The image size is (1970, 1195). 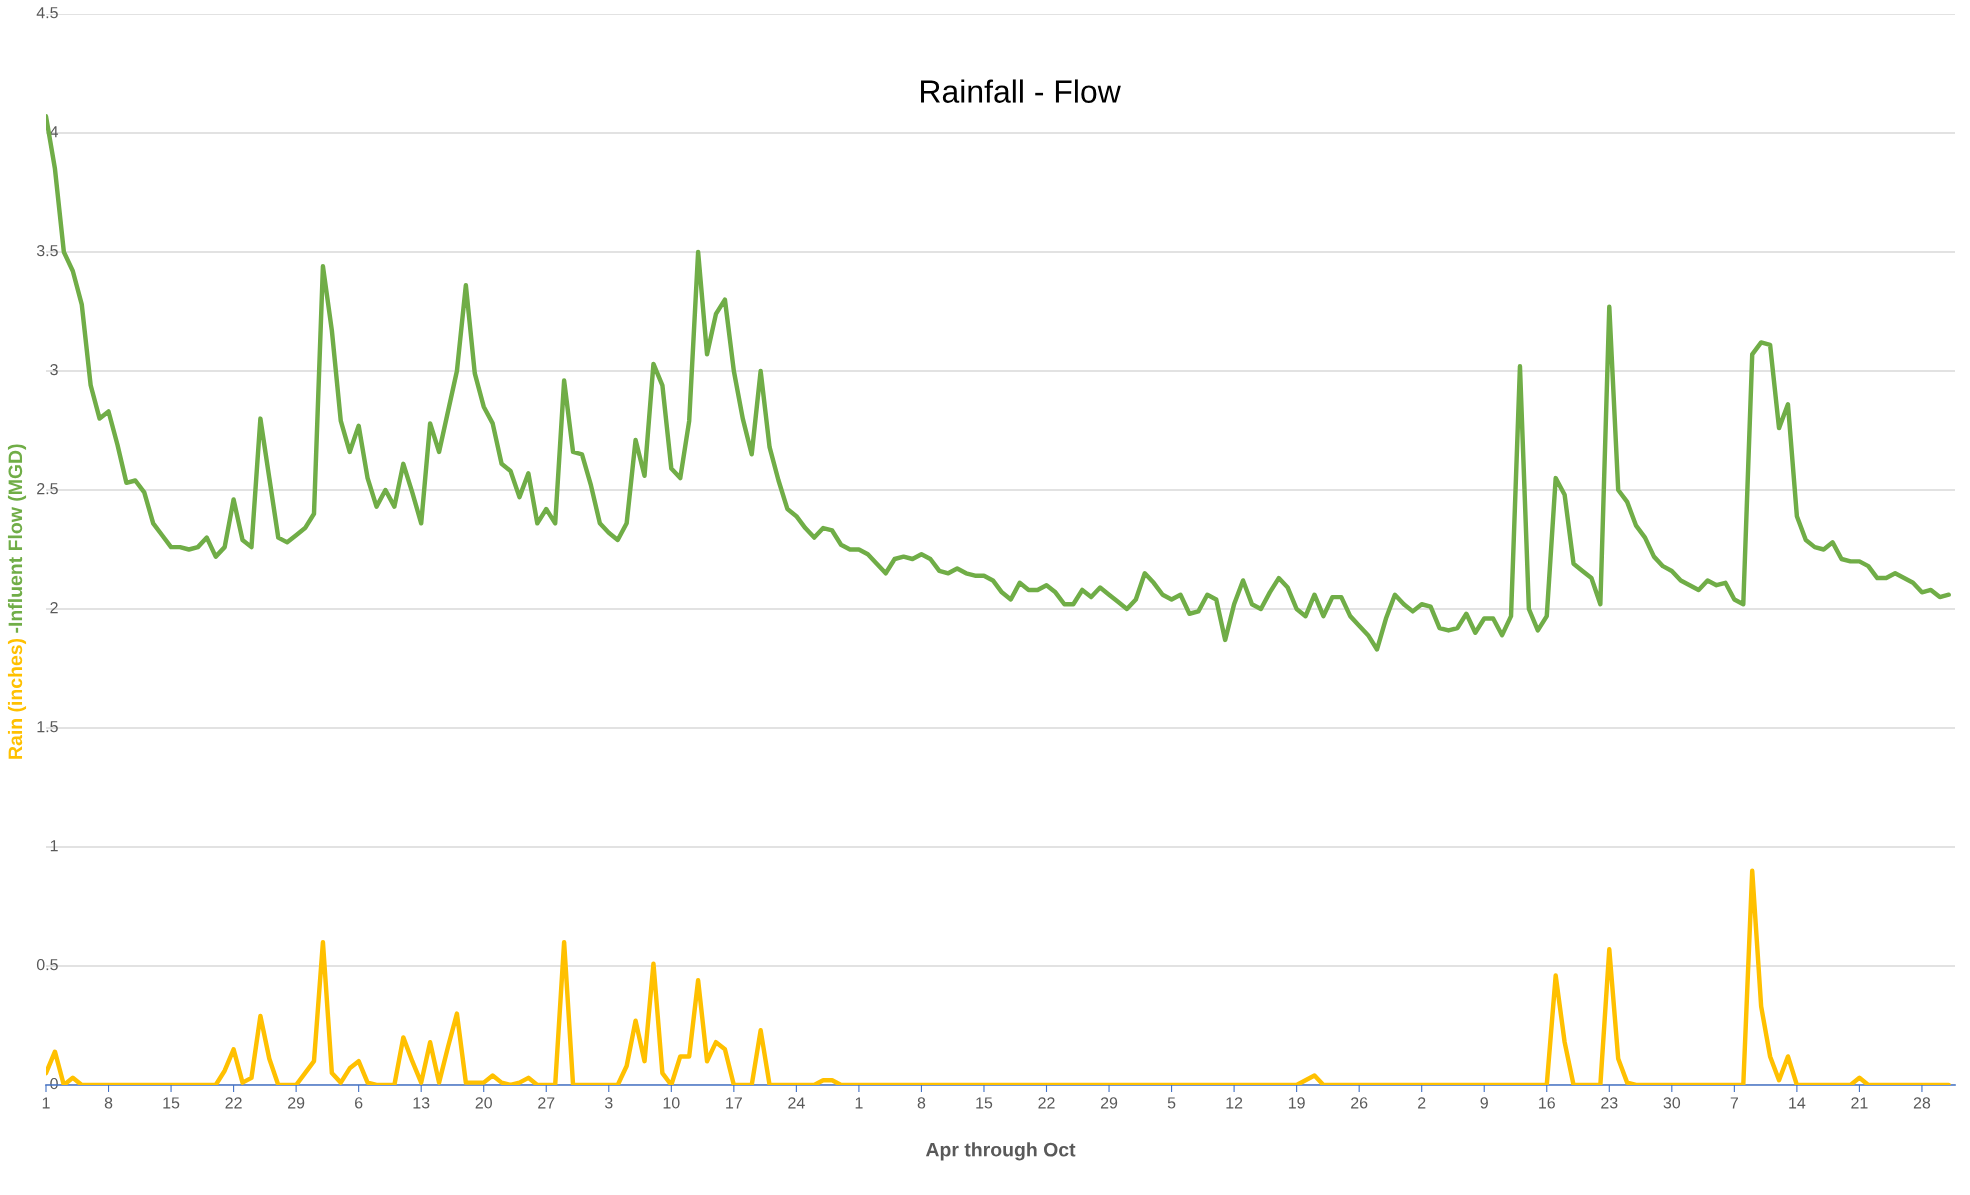 I want to click on x-tick-label: 2, so click(x=1422, y=1103).